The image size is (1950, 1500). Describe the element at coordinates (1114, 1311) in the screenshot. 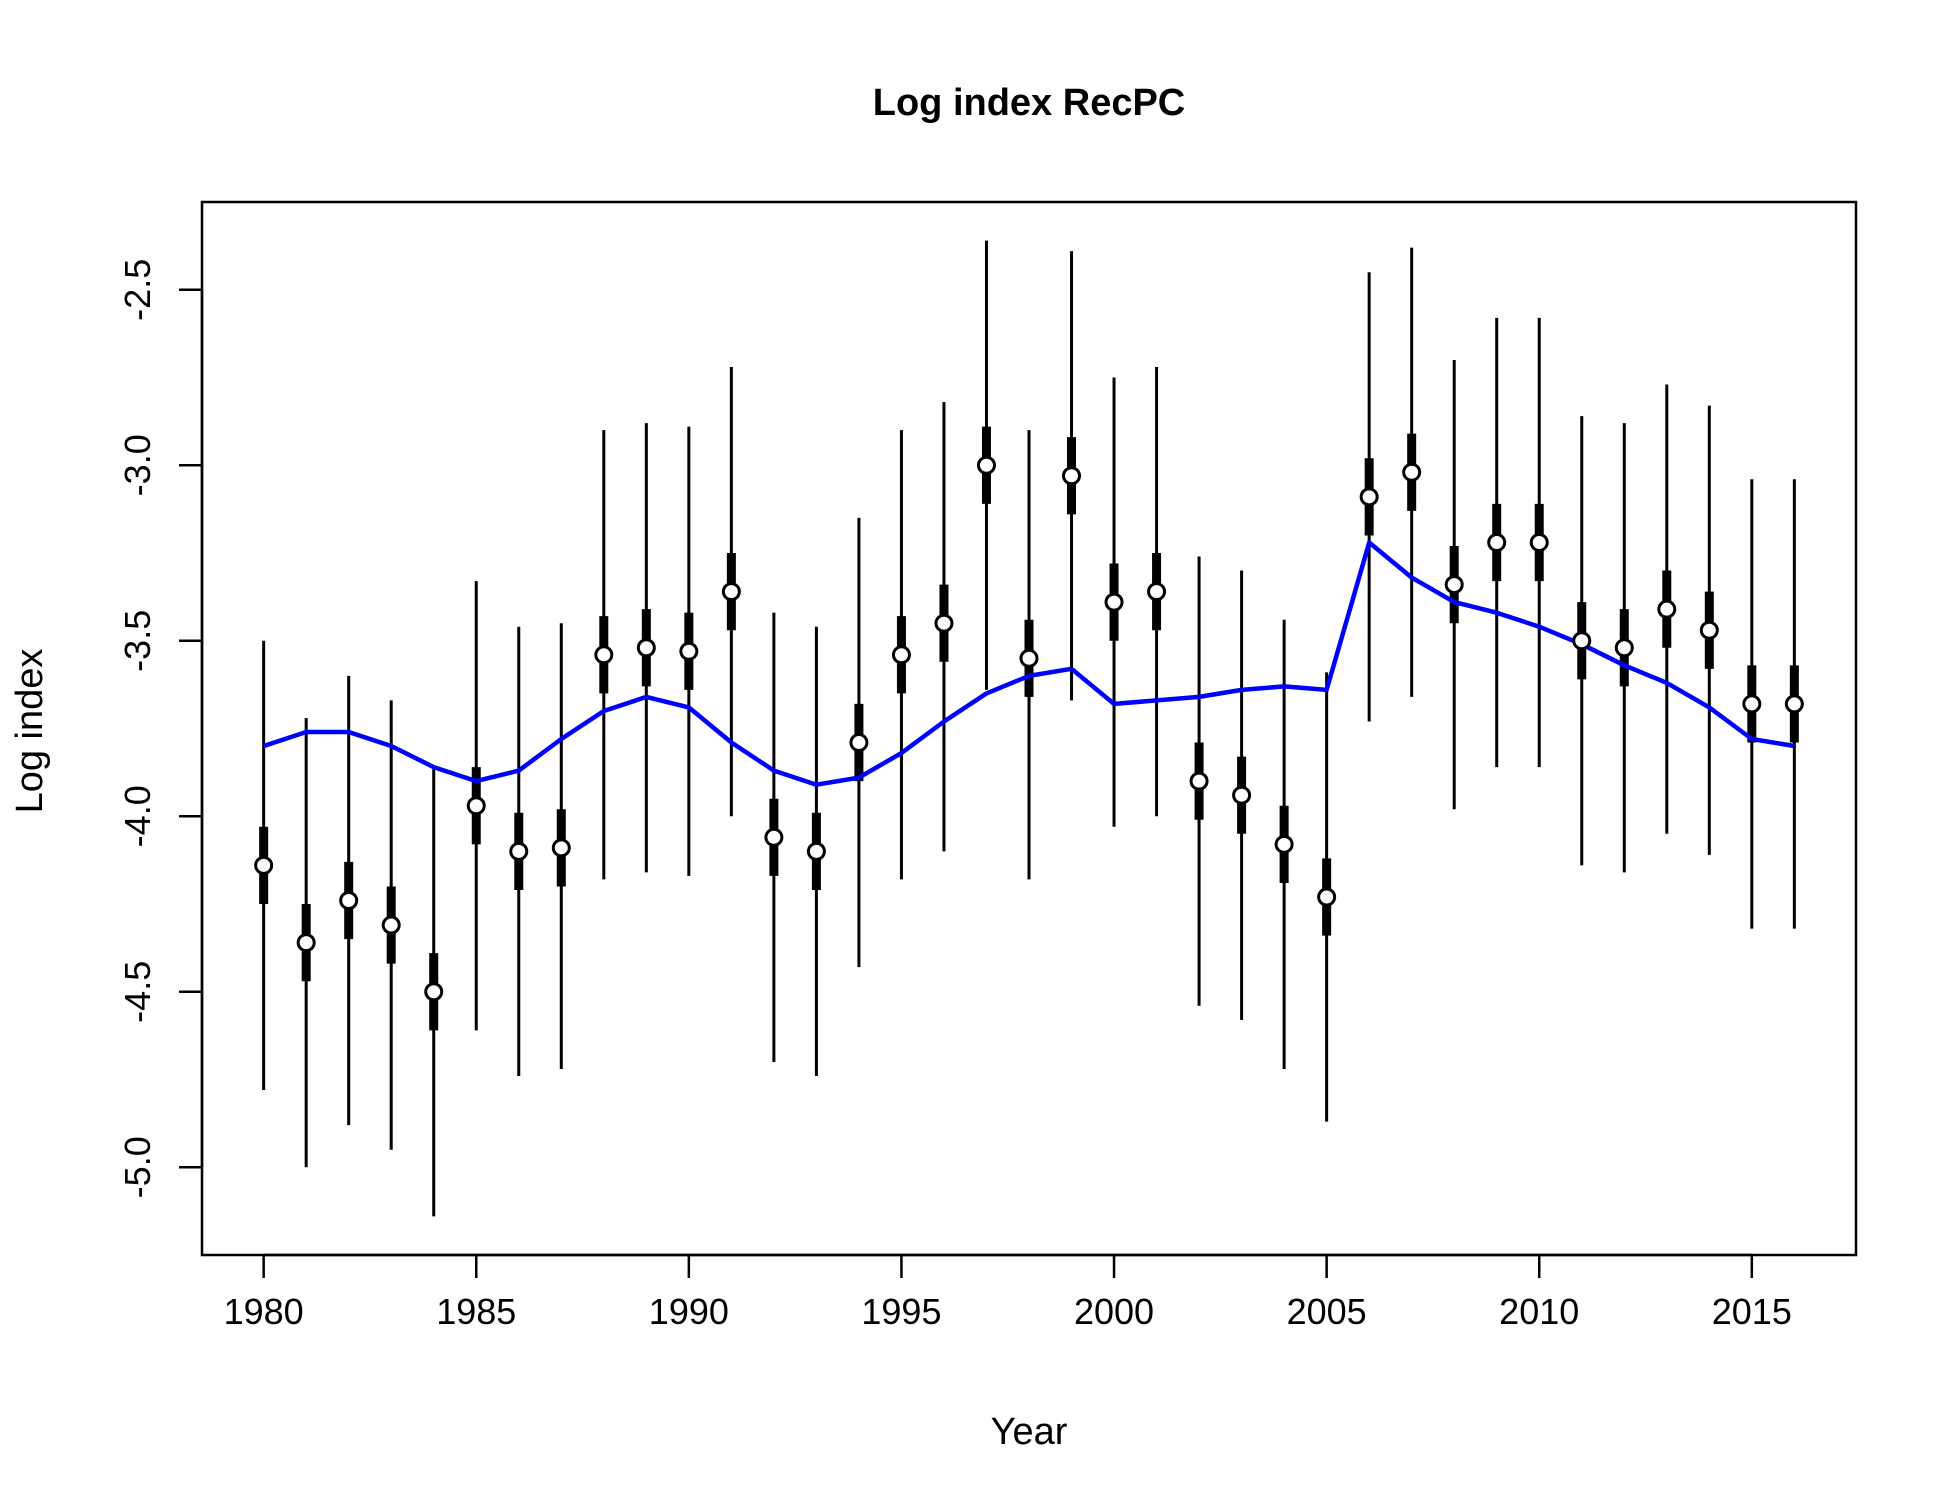

I see `x-tick-label: 2000` at that location.